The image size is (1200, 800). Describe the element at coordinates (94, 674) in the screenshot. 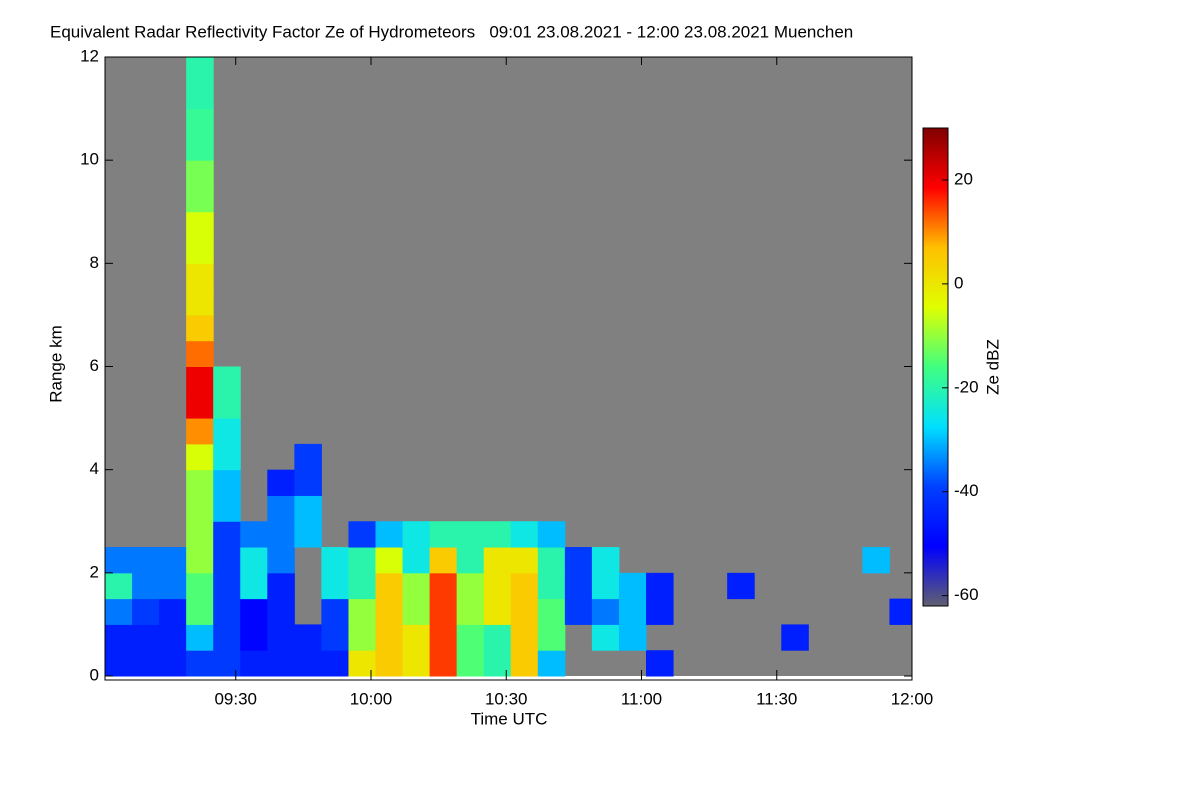

I see `y-tick-label: 0` at that location.